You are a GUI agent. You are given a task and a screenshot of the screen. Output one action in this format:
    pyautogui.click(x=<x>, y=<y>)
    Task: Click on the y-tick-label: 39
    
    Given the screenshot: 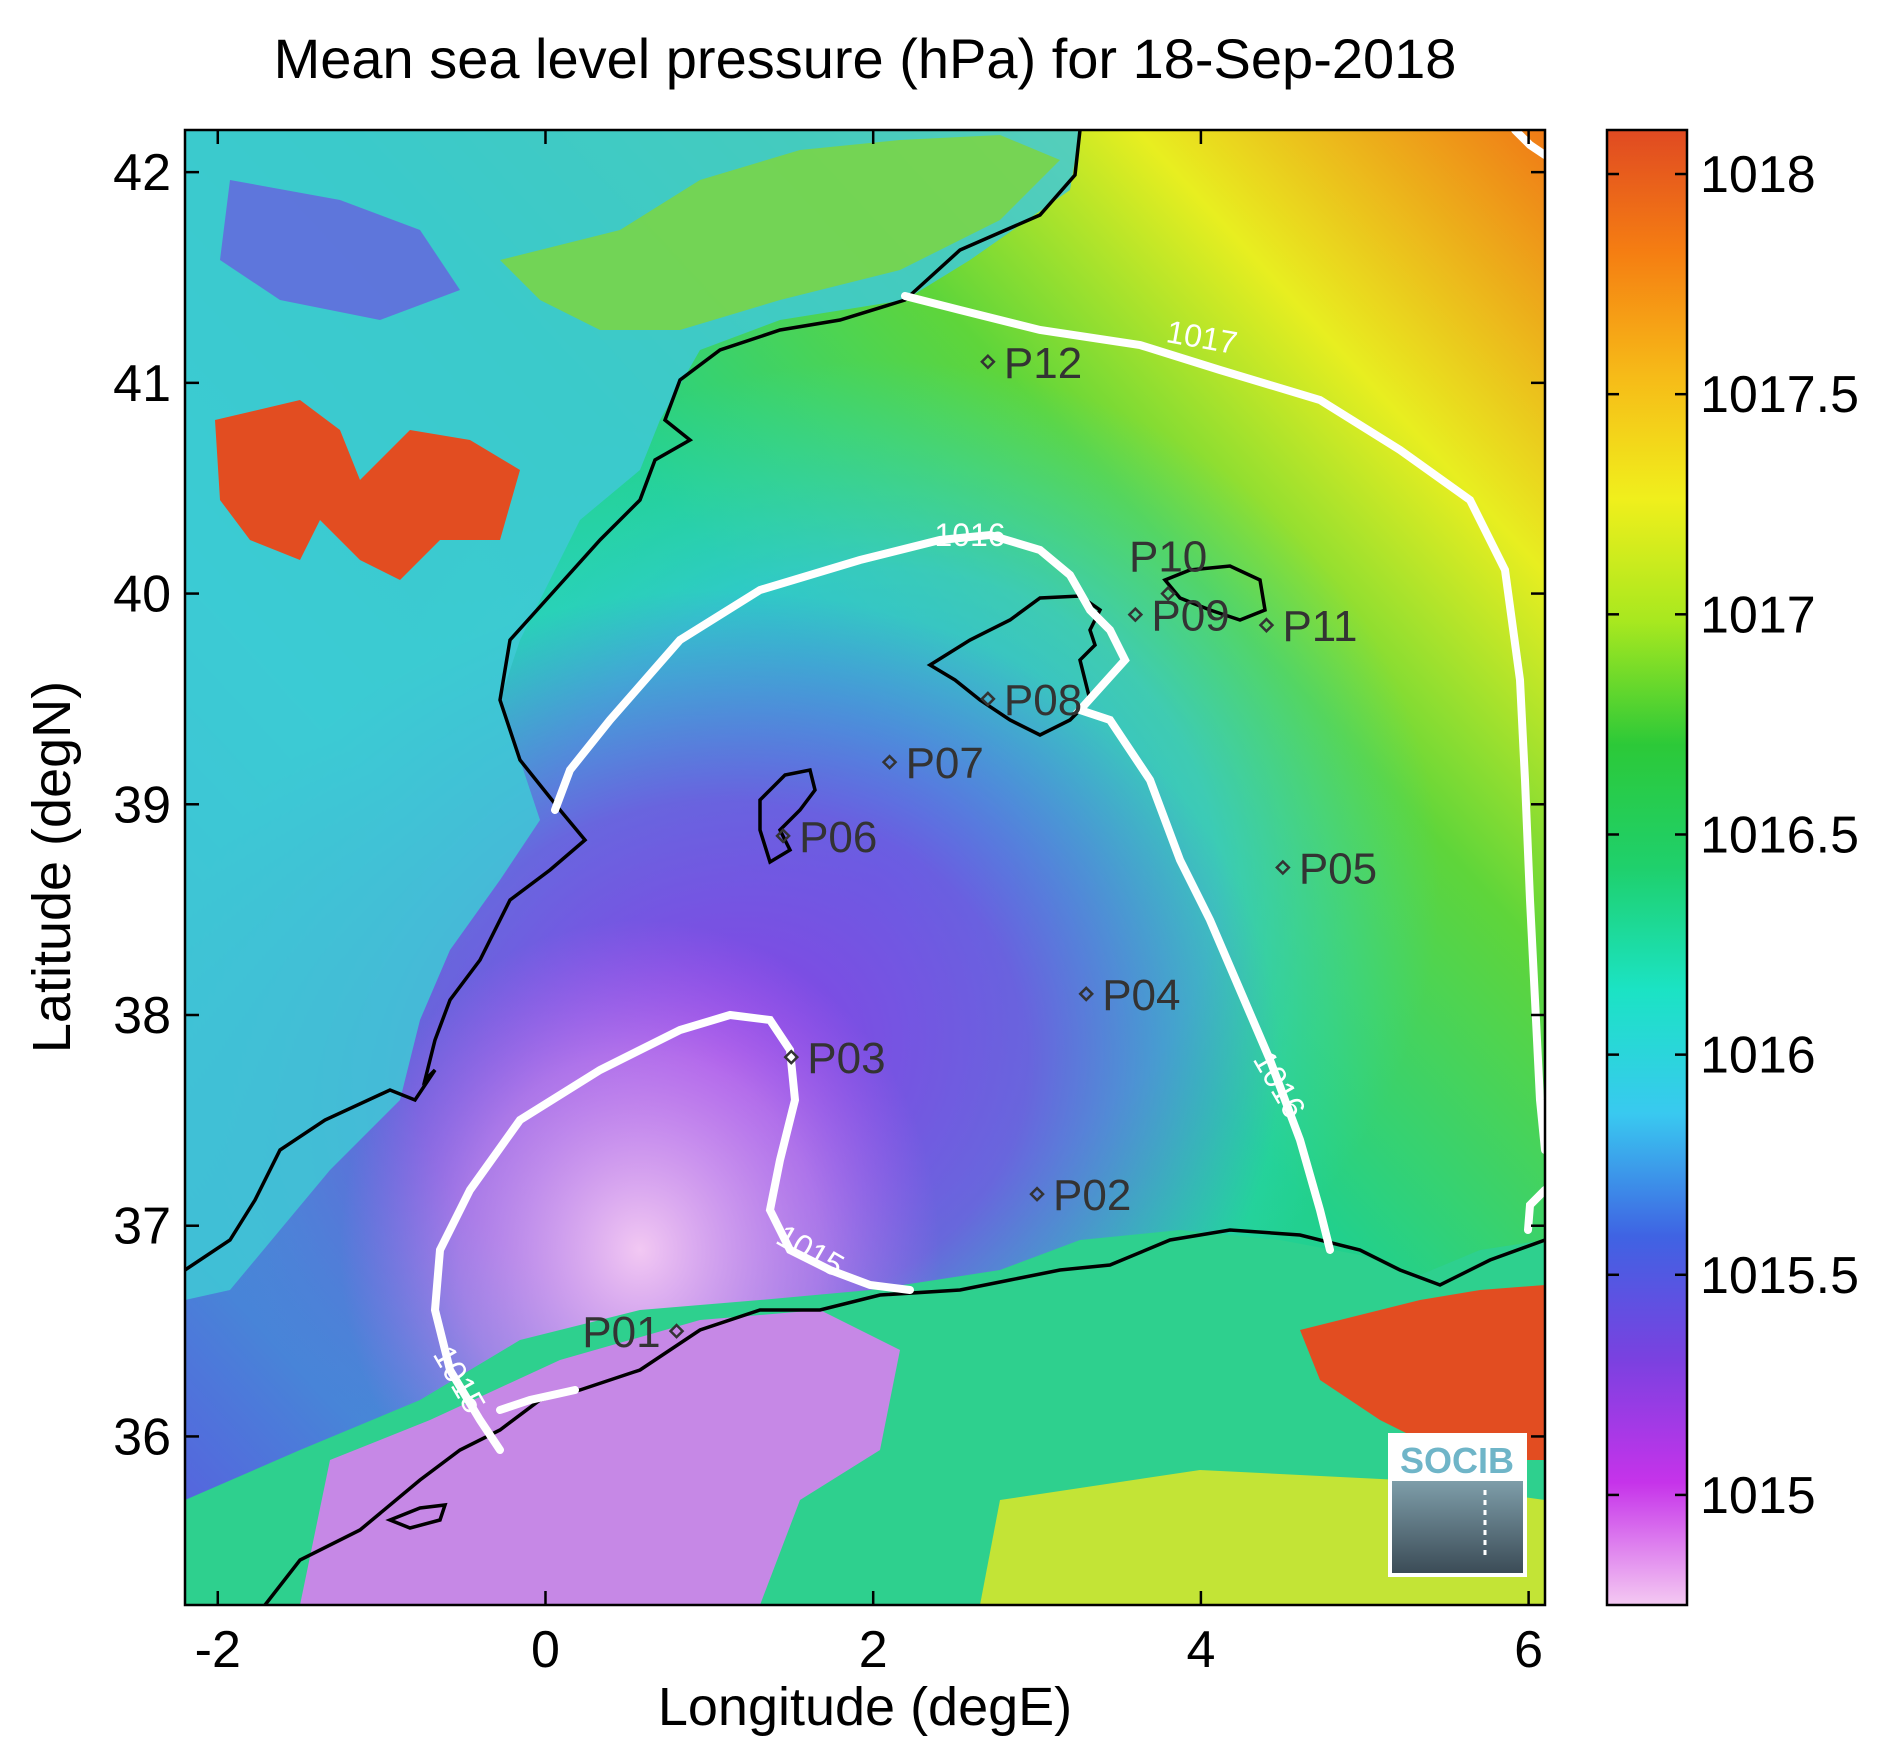 What is the action you would take?
    pyautogui.click(x=142, y=805)
    